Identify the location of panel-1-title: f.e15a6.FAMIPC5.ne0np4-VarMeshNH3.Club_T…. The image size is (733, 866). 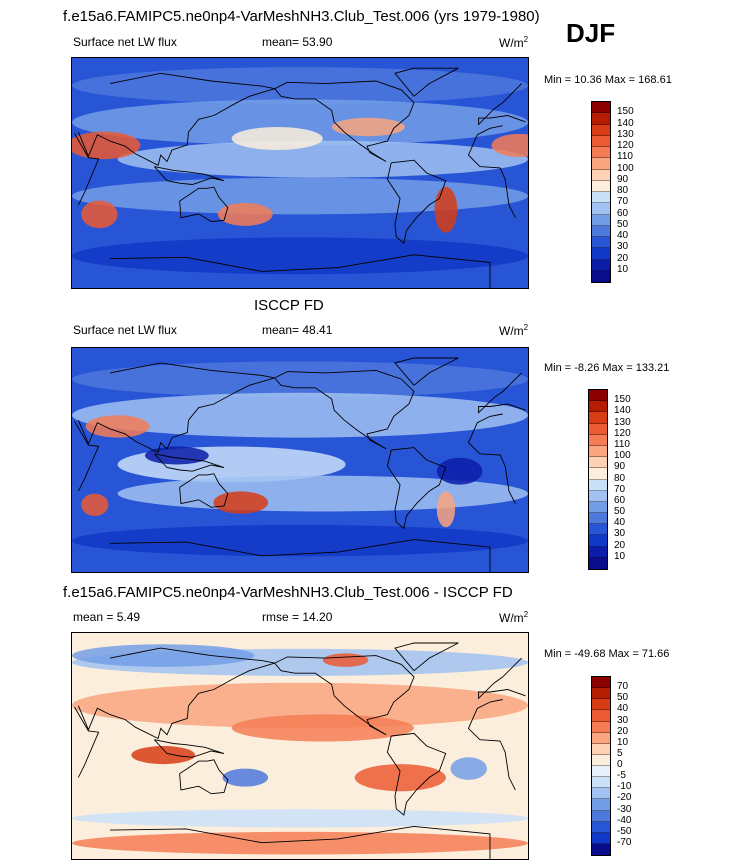
(301, 16).